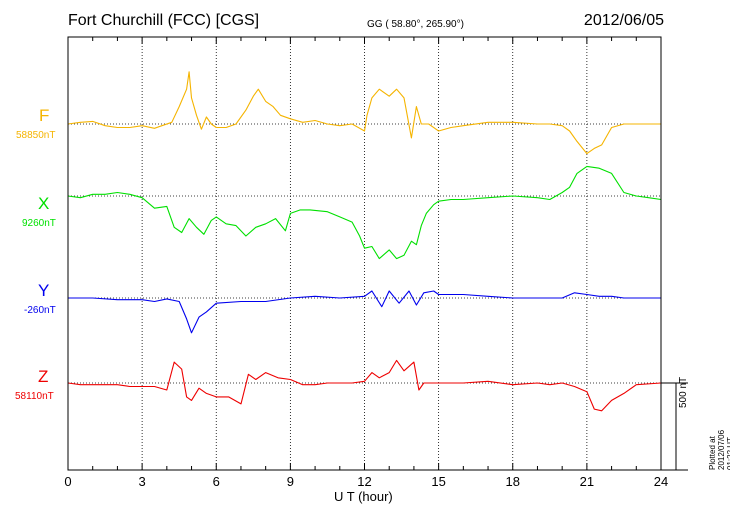  I want to click on x-tick-label: 3, so click(142, 481).